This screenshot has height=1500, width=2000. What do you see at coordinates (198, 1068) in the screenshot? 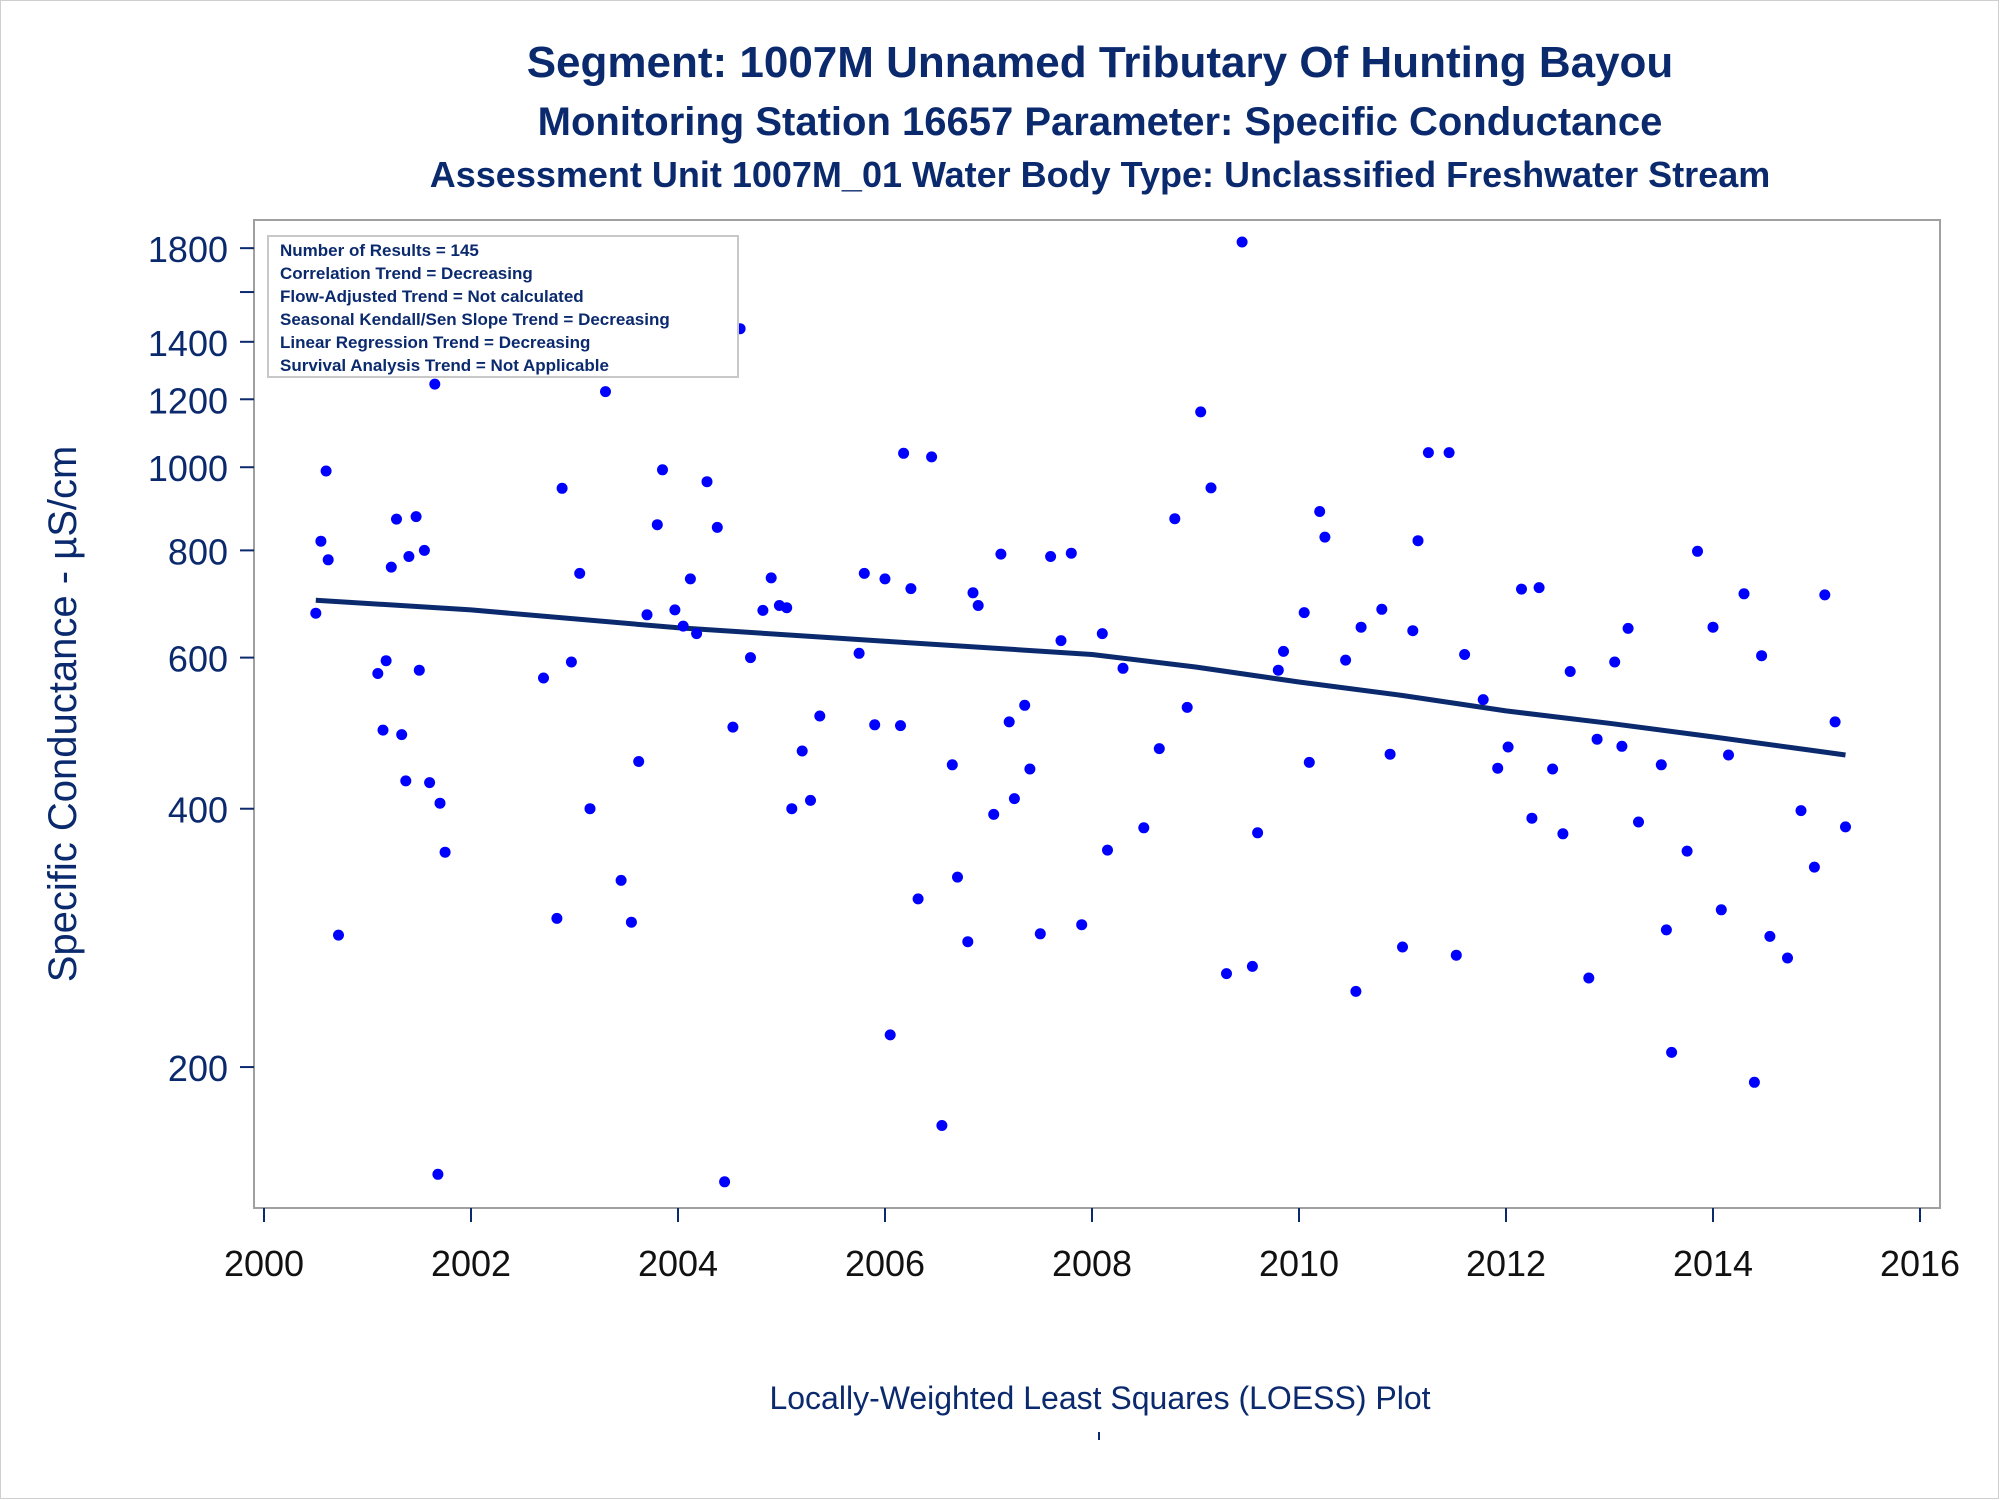
I see `y-tick-label: 200` at bounding box center [198, 1068].